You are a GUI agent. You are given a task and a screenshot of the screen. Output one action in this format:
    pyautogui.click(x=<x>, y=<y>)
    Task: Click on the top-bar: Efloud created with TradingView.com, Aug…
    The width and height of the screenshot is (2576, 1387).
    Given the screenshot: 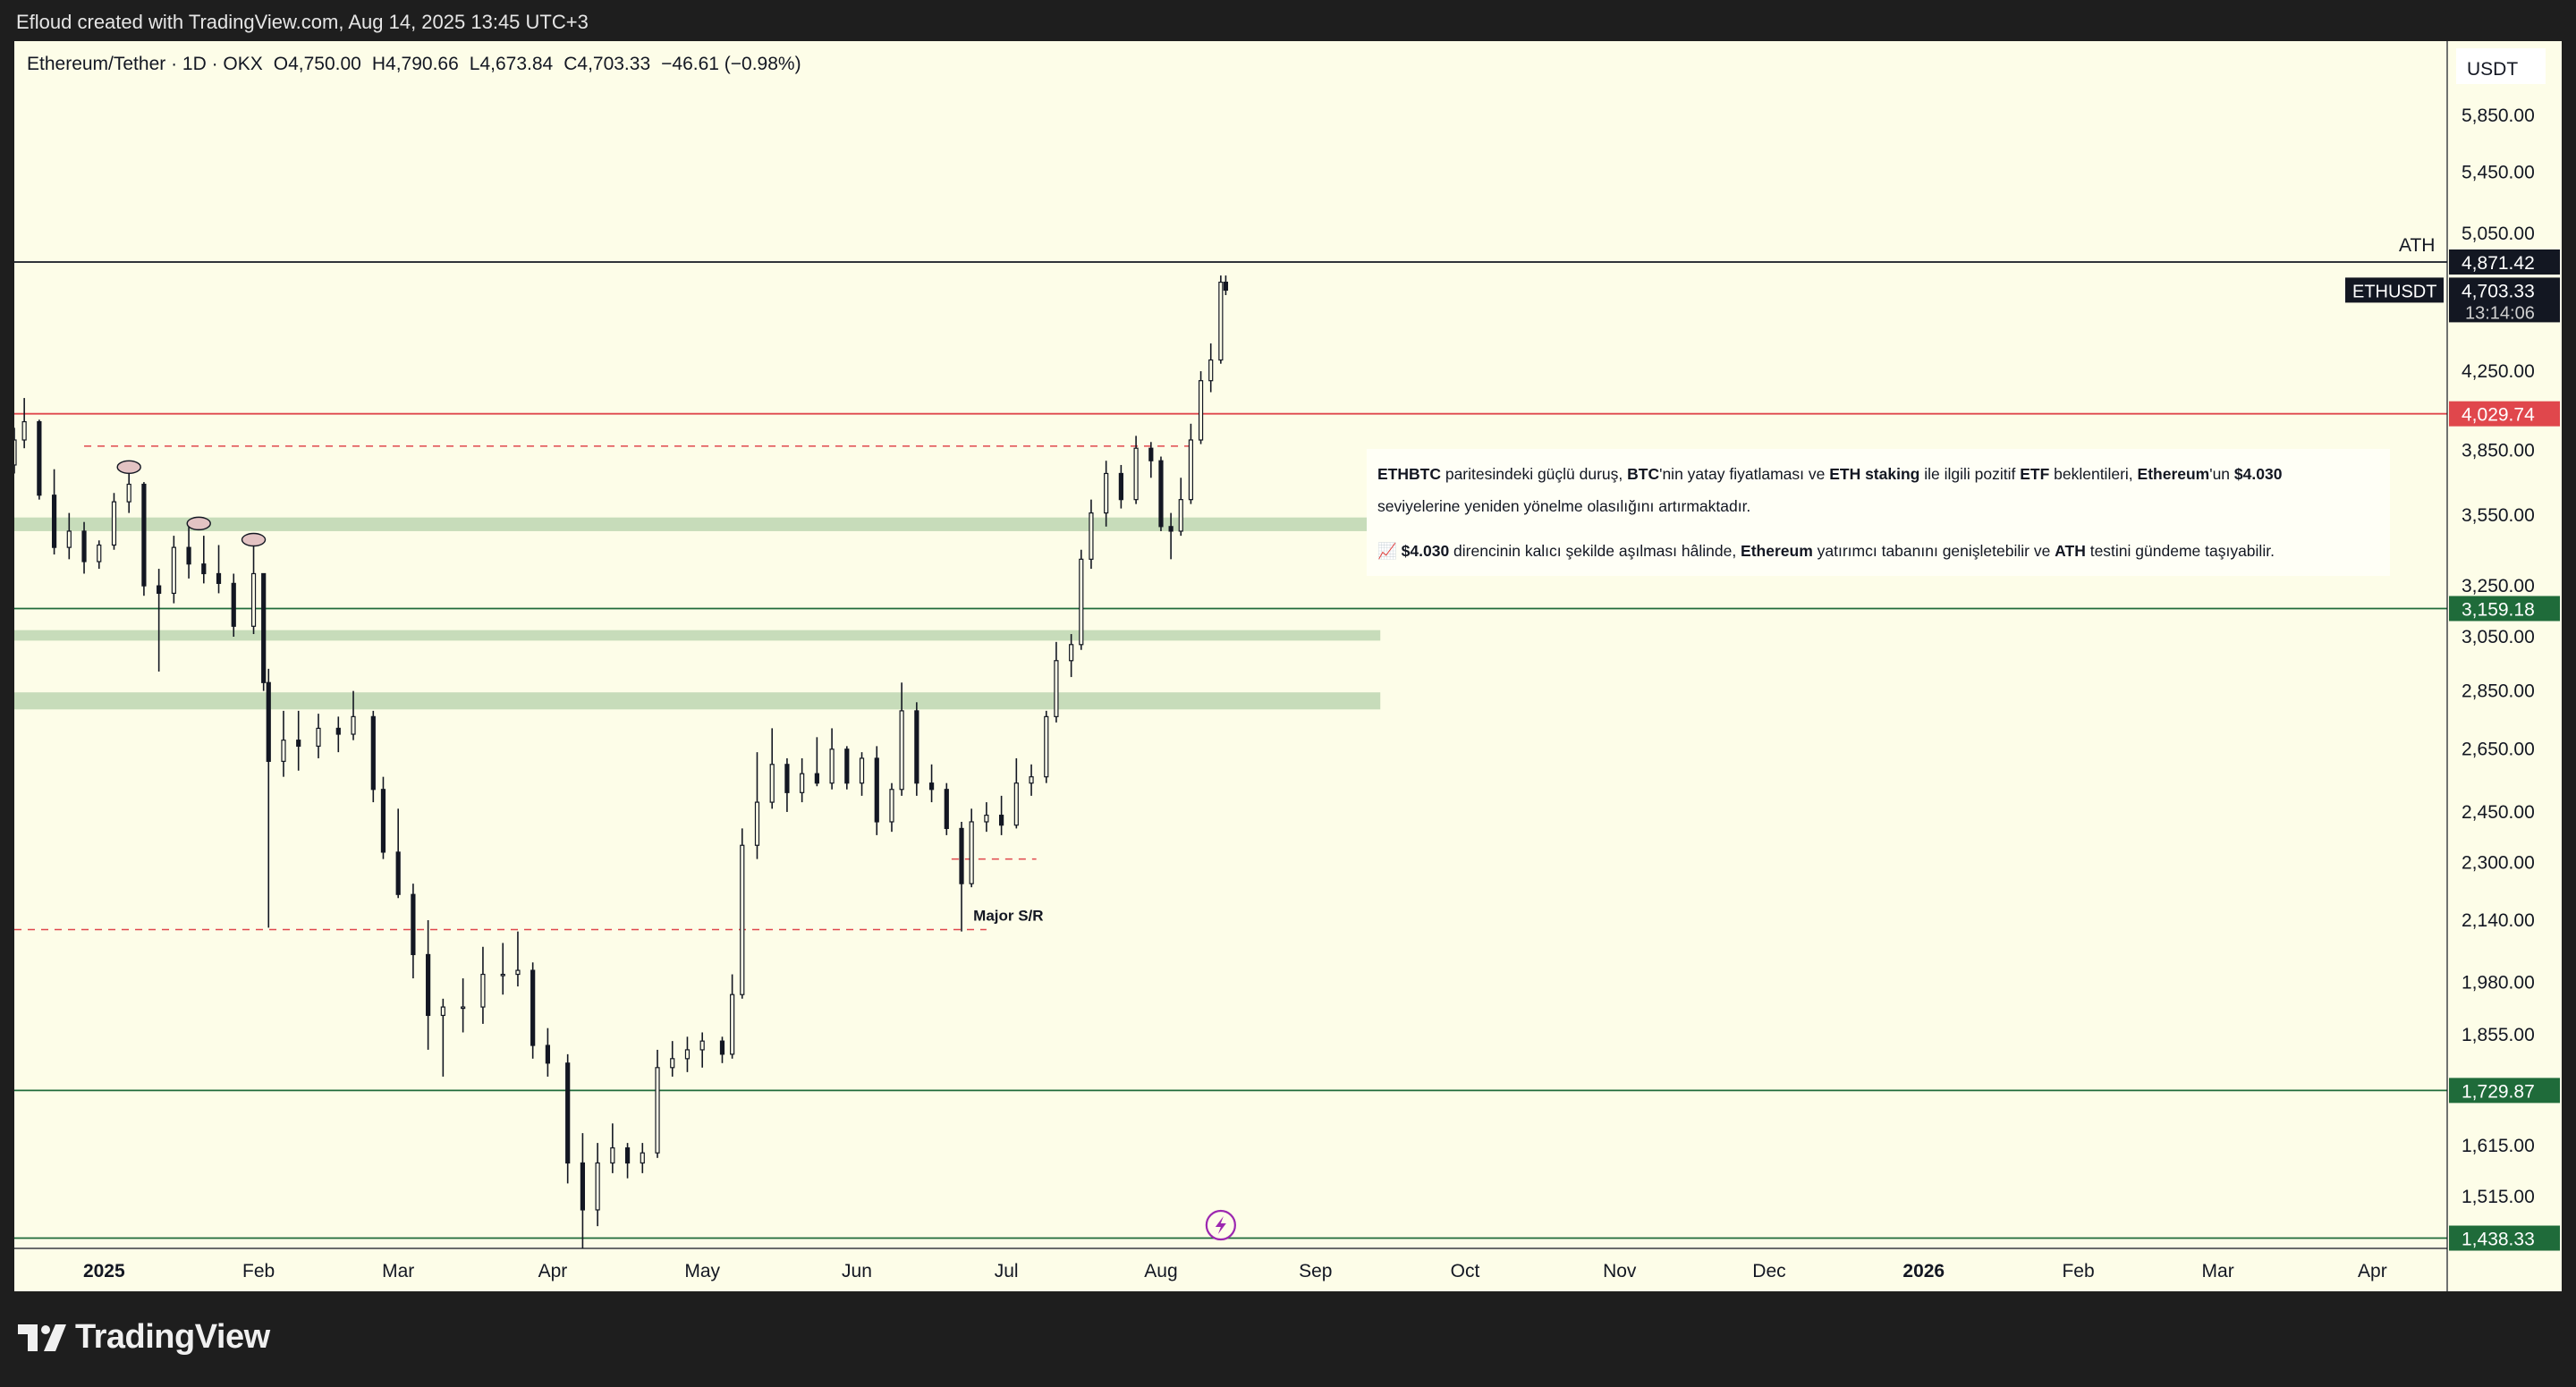 What is the action you would take?
    pyautogui.click(x=1288, y=20)
    